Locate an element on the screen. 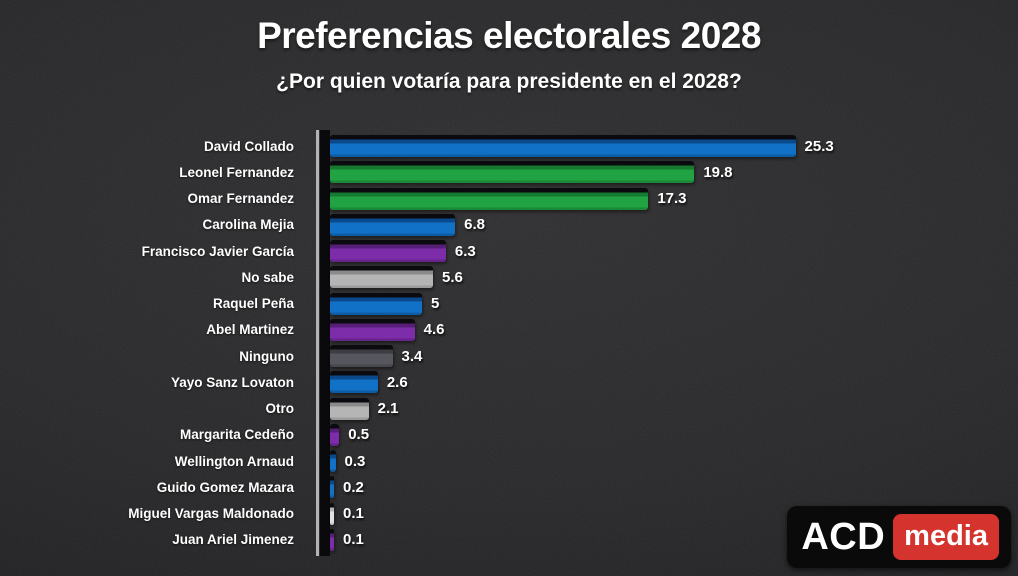  bar-row: No sabe 5.6 is located at coordinates (509, 277).